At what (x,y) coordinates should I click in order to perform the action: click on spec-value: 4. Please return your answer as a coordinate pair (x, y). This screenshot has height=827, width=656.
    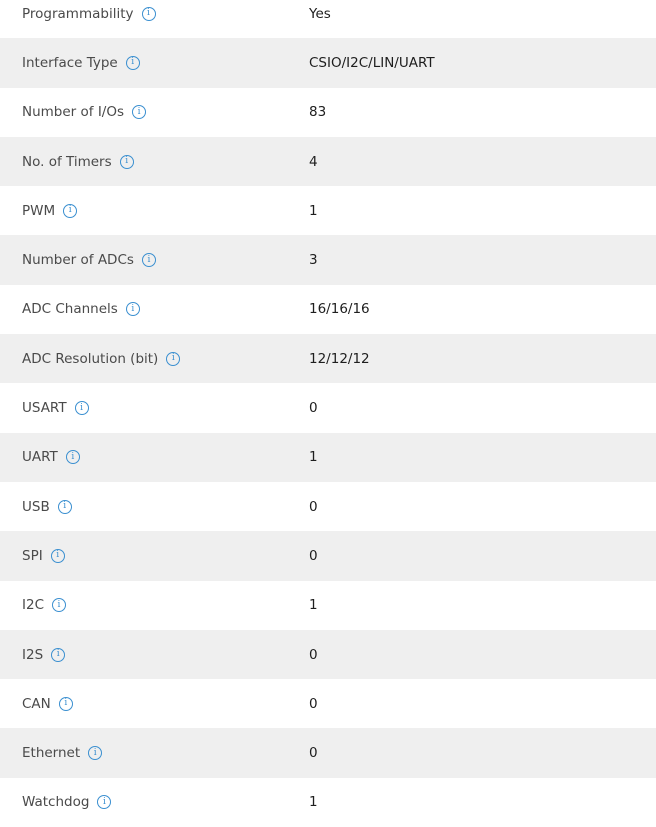
    Looking at the image, I should click on (313, 161).